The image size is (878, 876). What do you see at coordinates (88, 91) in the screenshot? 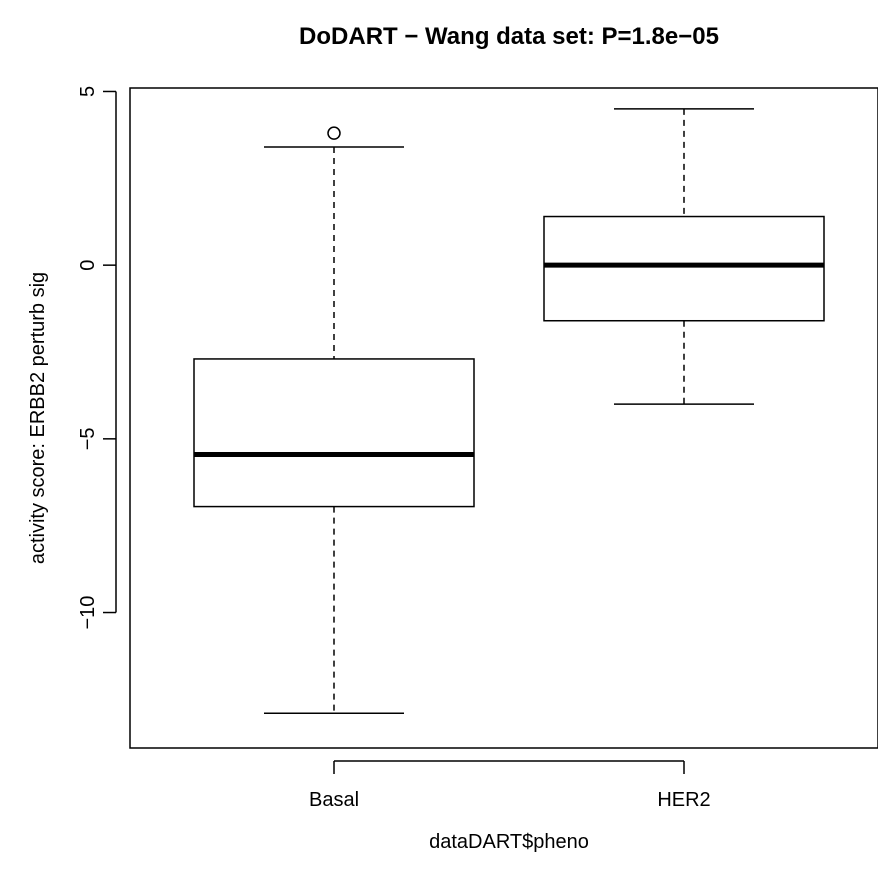
I see `y-tick-label: 5` at bounding box center [88, 91].